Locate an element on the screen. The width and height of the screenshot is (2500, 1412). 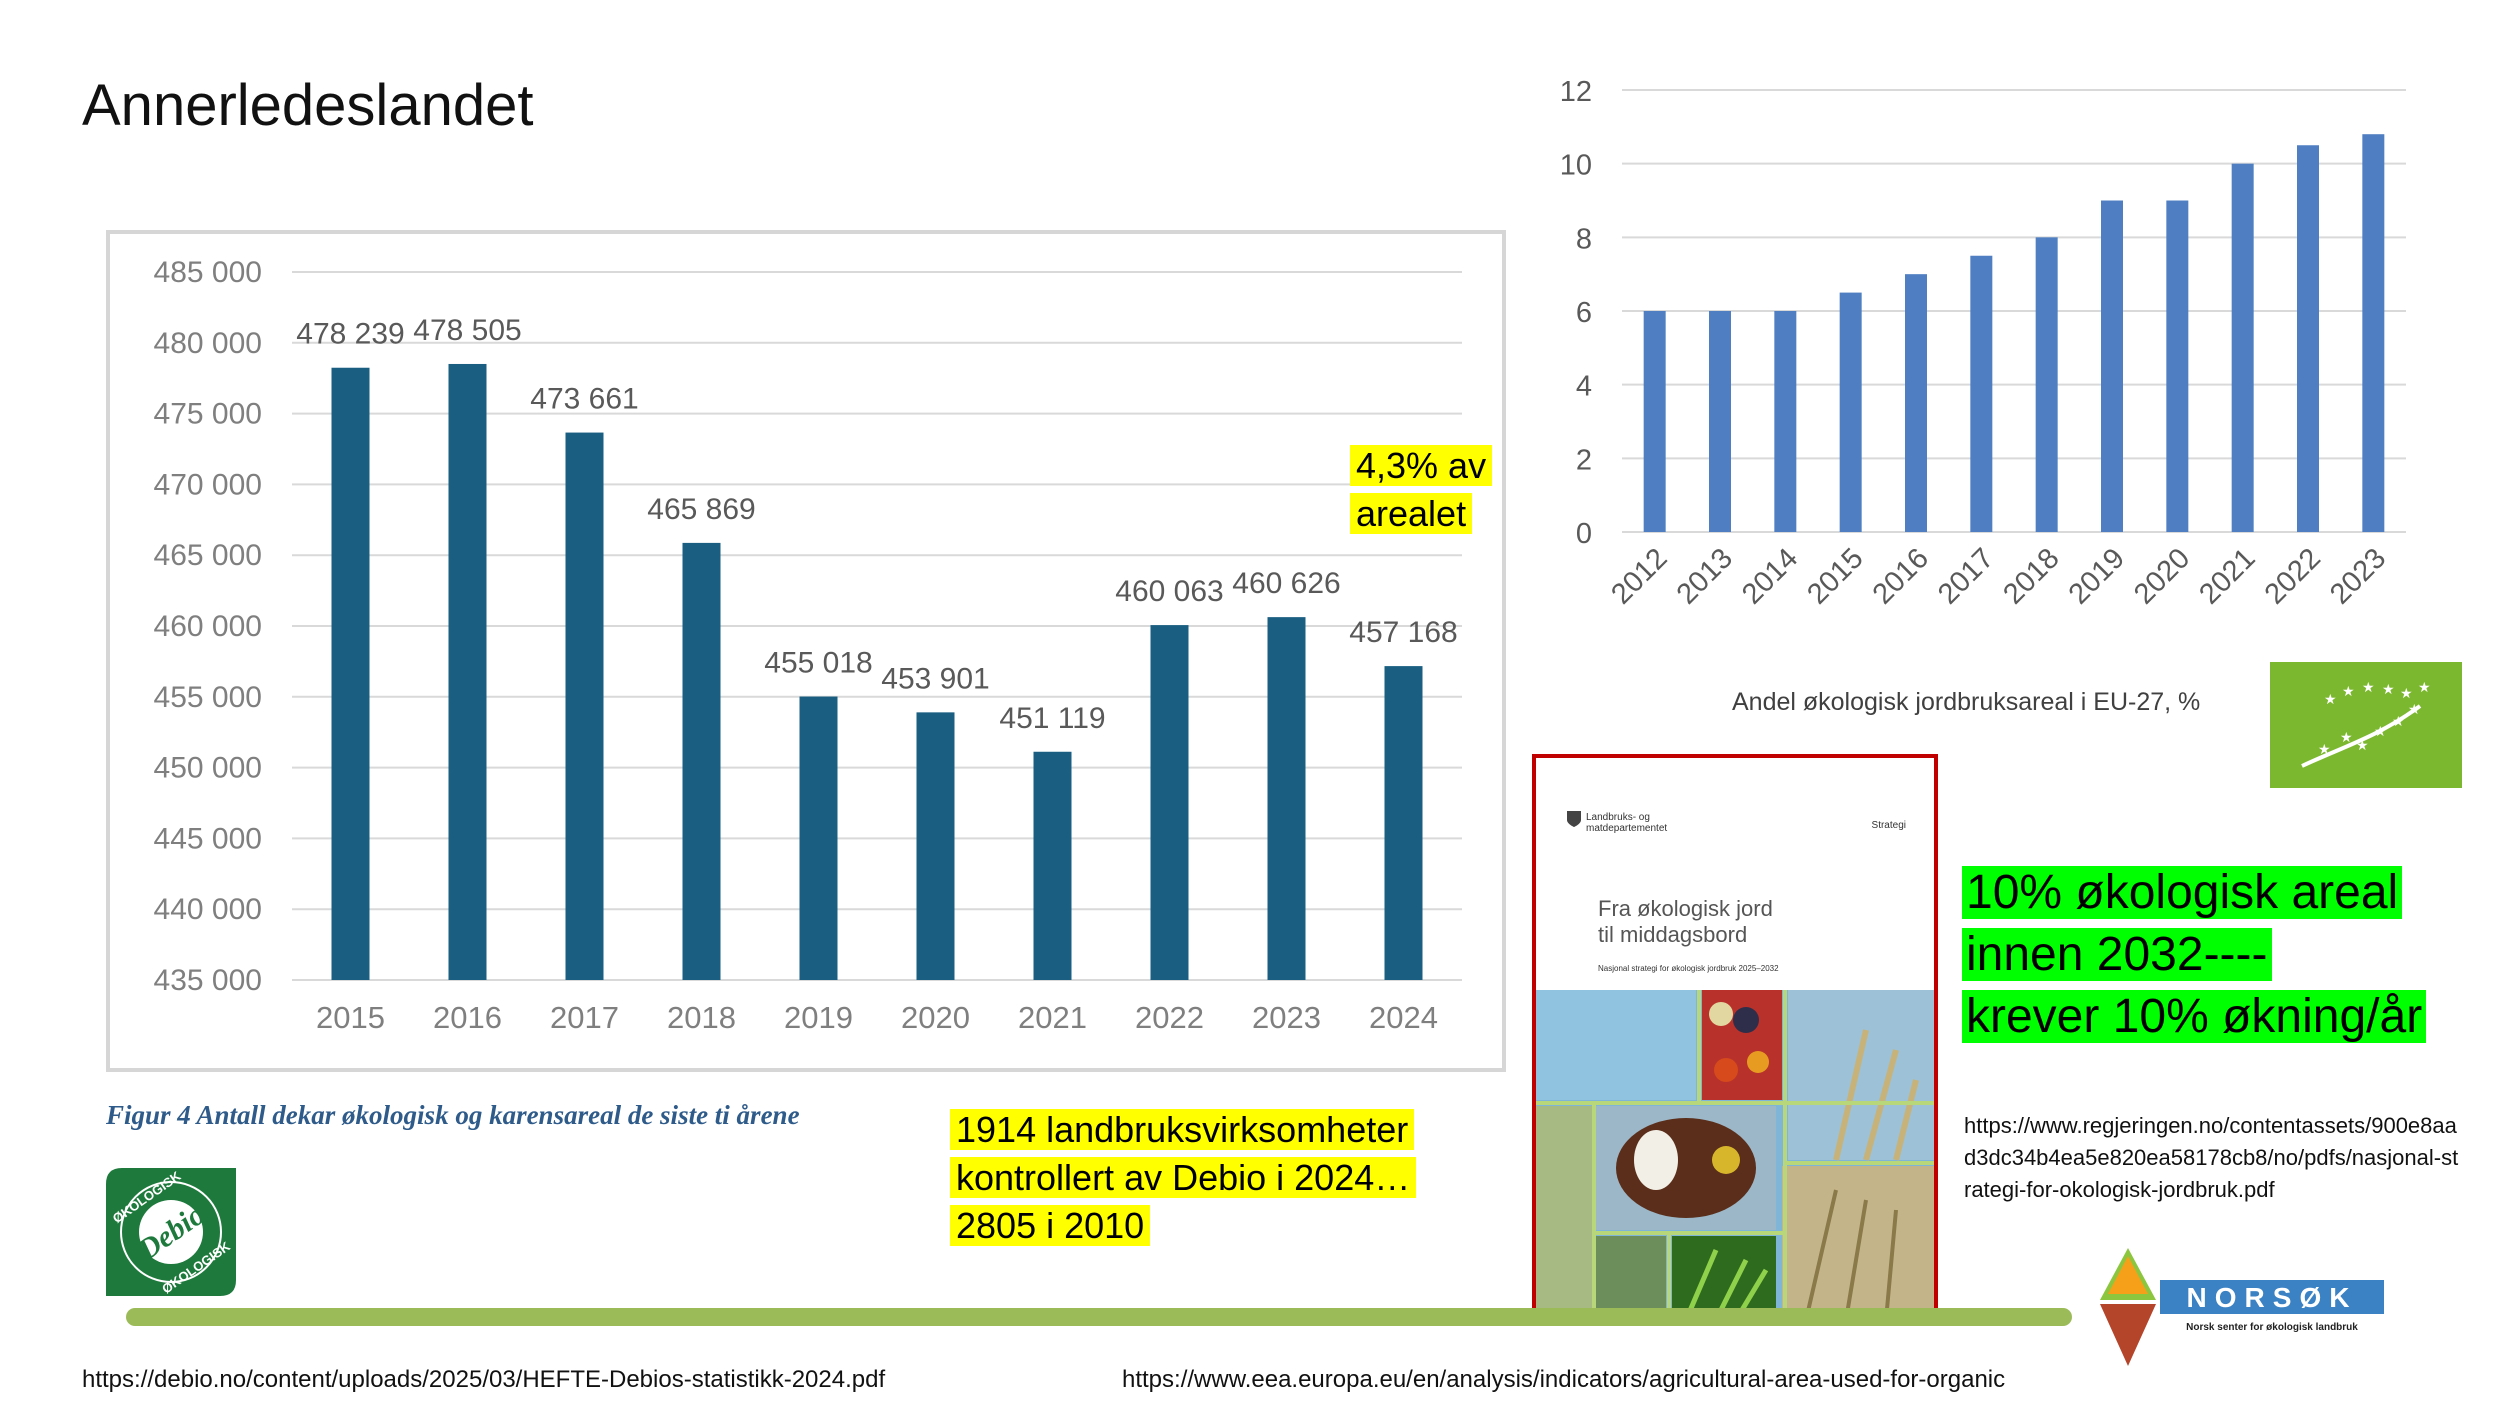
chart1-ytick-label: 445 000 is located at coordinates (208, 838).